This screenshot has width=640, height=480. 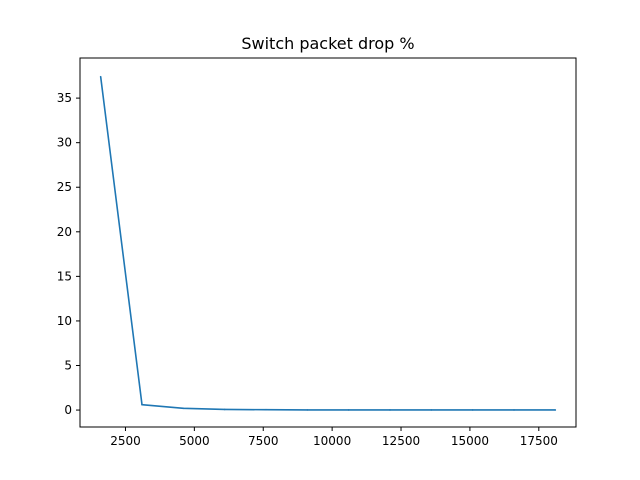 What do you see at coordinates (64, 321) in the screenshot?
I see `y-tick-label: 10` at bounding box center [64, 321].